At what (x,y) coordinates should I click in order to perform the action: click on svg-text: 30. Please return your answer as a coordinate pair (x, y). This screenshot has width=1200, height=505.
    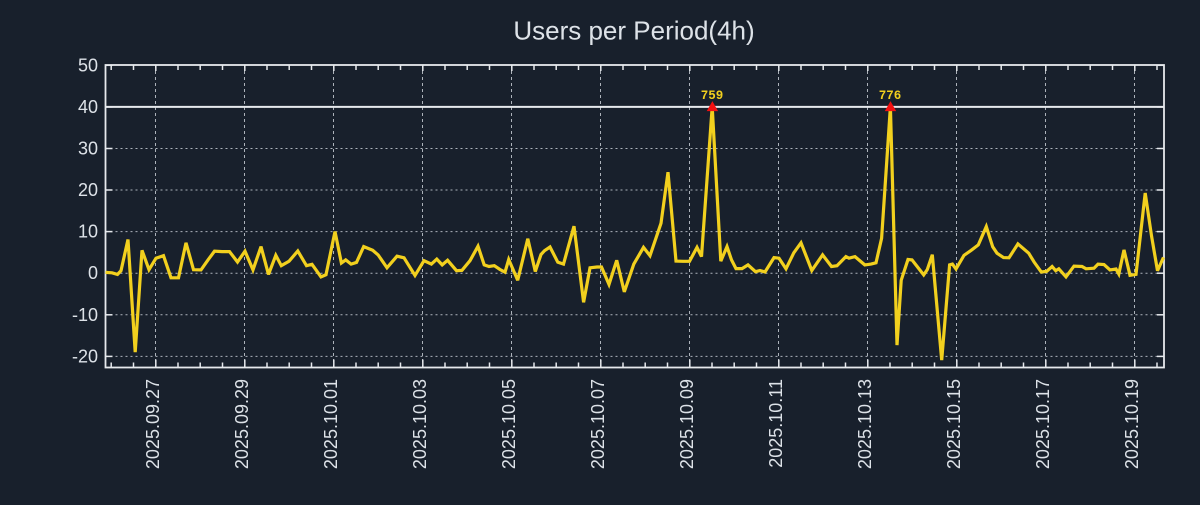
    Looking at the image, I should click on (88, 149).